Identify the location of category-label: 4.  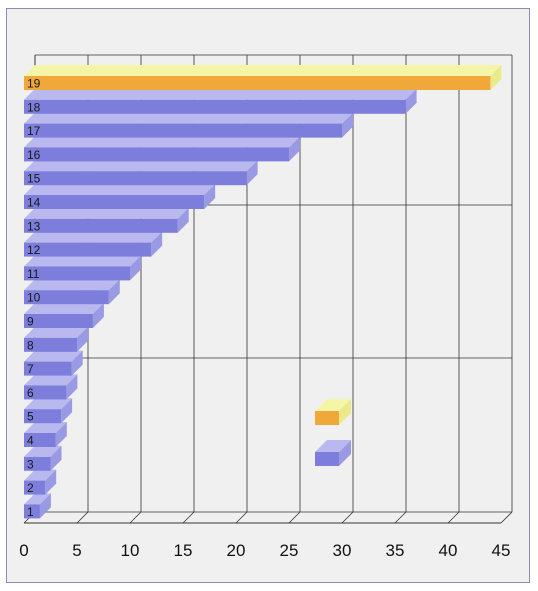
(30, 441).